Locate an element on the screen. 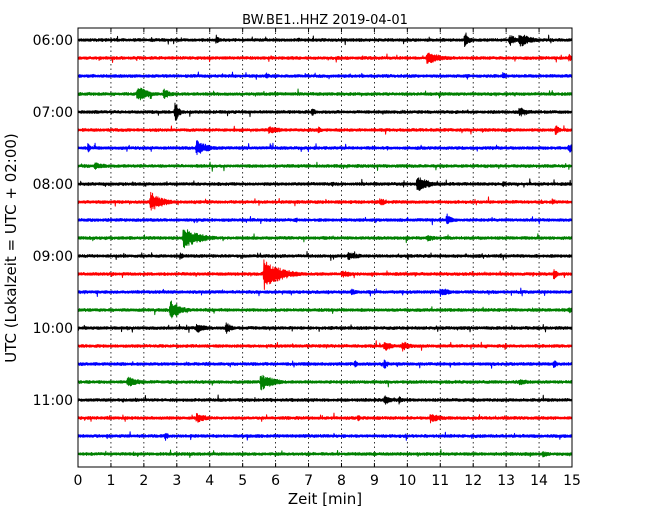 Image resolution: width=650 pixels, height=520 pixels. y-axis-label: UTC (Lokalzeit = UTC + 02:00) is located at coordinates (11, 248).